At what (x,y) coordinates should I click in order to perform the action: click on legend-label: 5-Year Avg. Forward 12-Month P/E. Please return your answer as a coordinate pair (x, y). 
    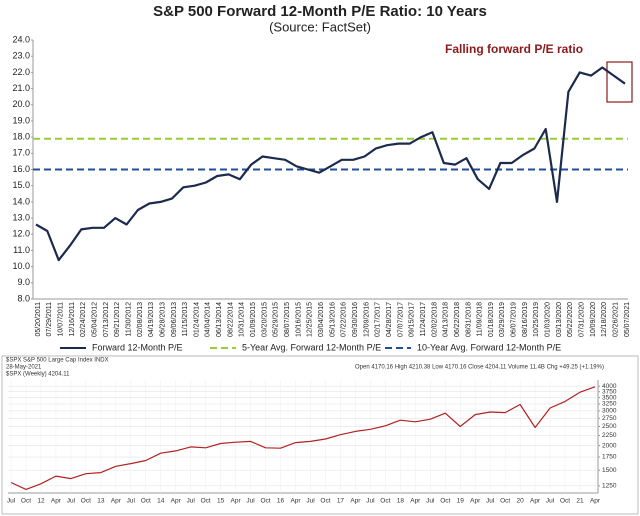
    Looking at the image, I should click on (311, 347).